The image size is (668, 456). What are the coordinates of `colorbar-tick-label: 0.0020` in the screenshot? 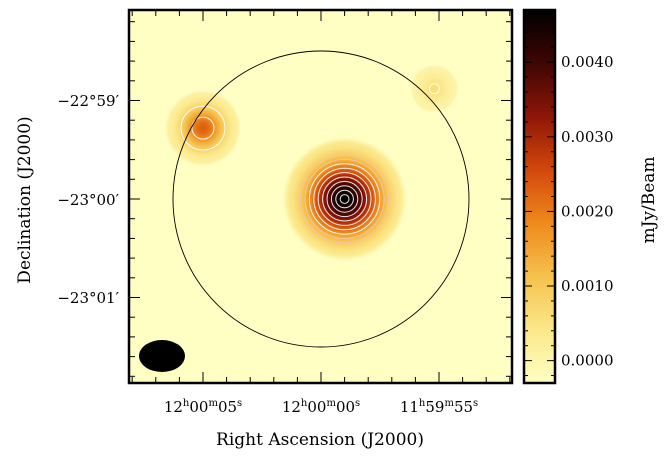 It's located at (587, 211).